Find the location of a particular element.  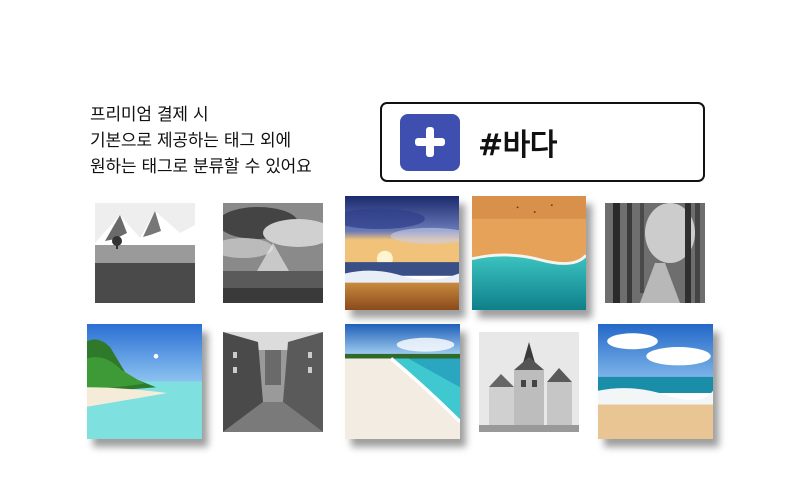

description-line-1: 프리미엄 결제 시 is located at coordinates (149, 115).